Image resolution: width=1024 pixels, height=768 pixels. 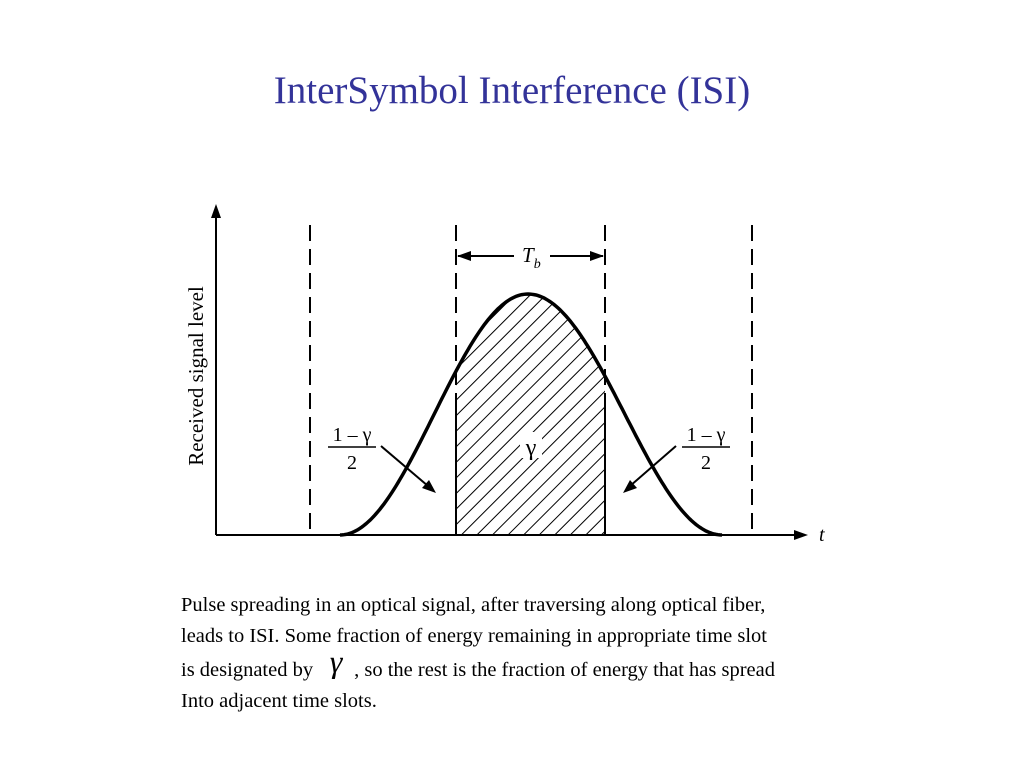 What do you see at coordinates (528, 255) in the screenshot?
I see `bit-period-symbol: T` at bounding box center [528, 255].